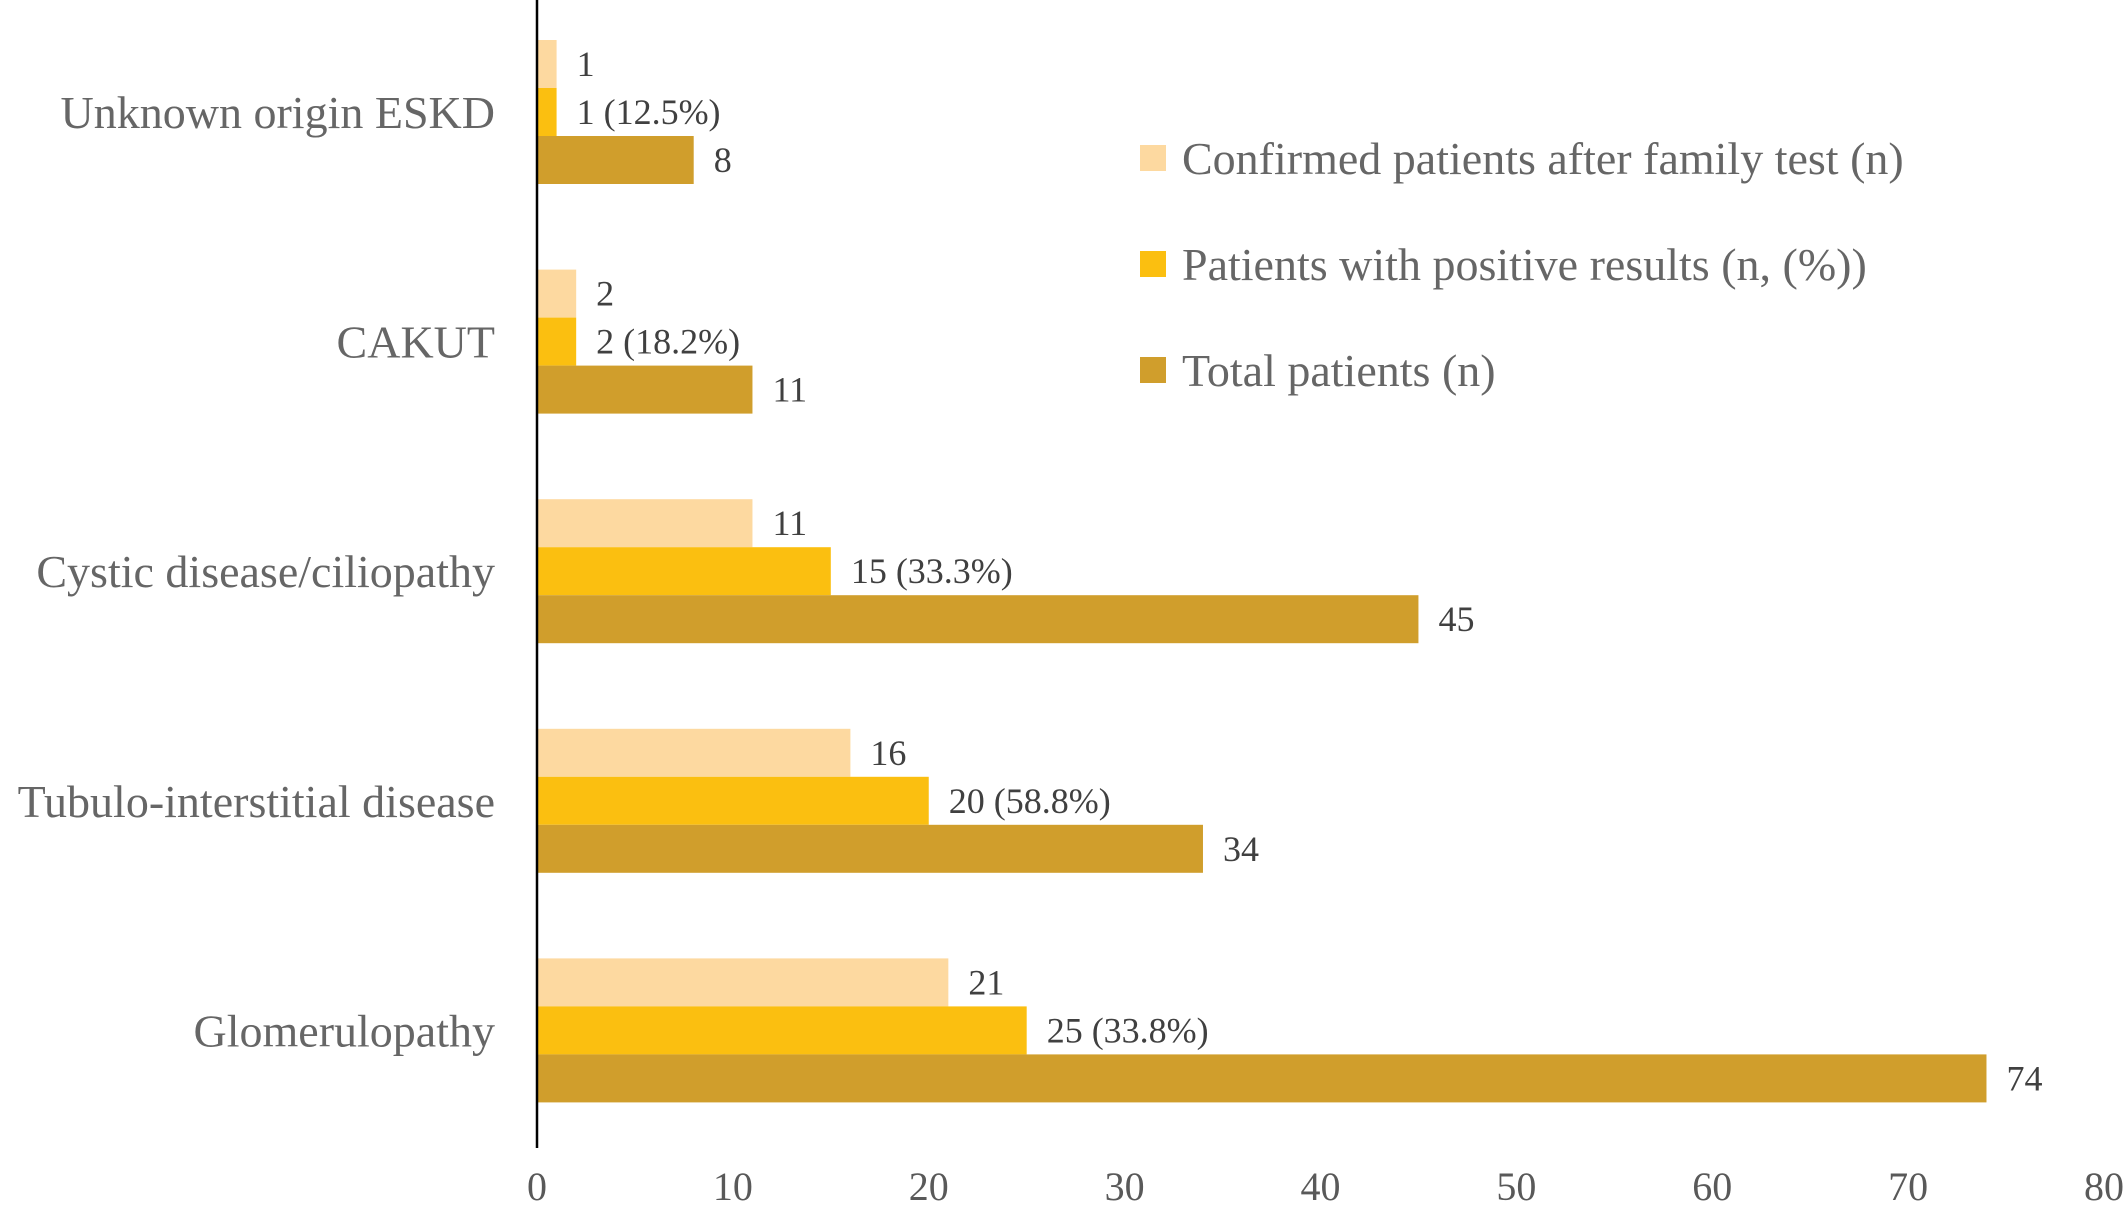 Image resolution: width=2128 pixels, height=1208 pixels. Describe the element at coordinates (986, 982) in the screenshot. I see `data-label-1-5: 21` at that location.